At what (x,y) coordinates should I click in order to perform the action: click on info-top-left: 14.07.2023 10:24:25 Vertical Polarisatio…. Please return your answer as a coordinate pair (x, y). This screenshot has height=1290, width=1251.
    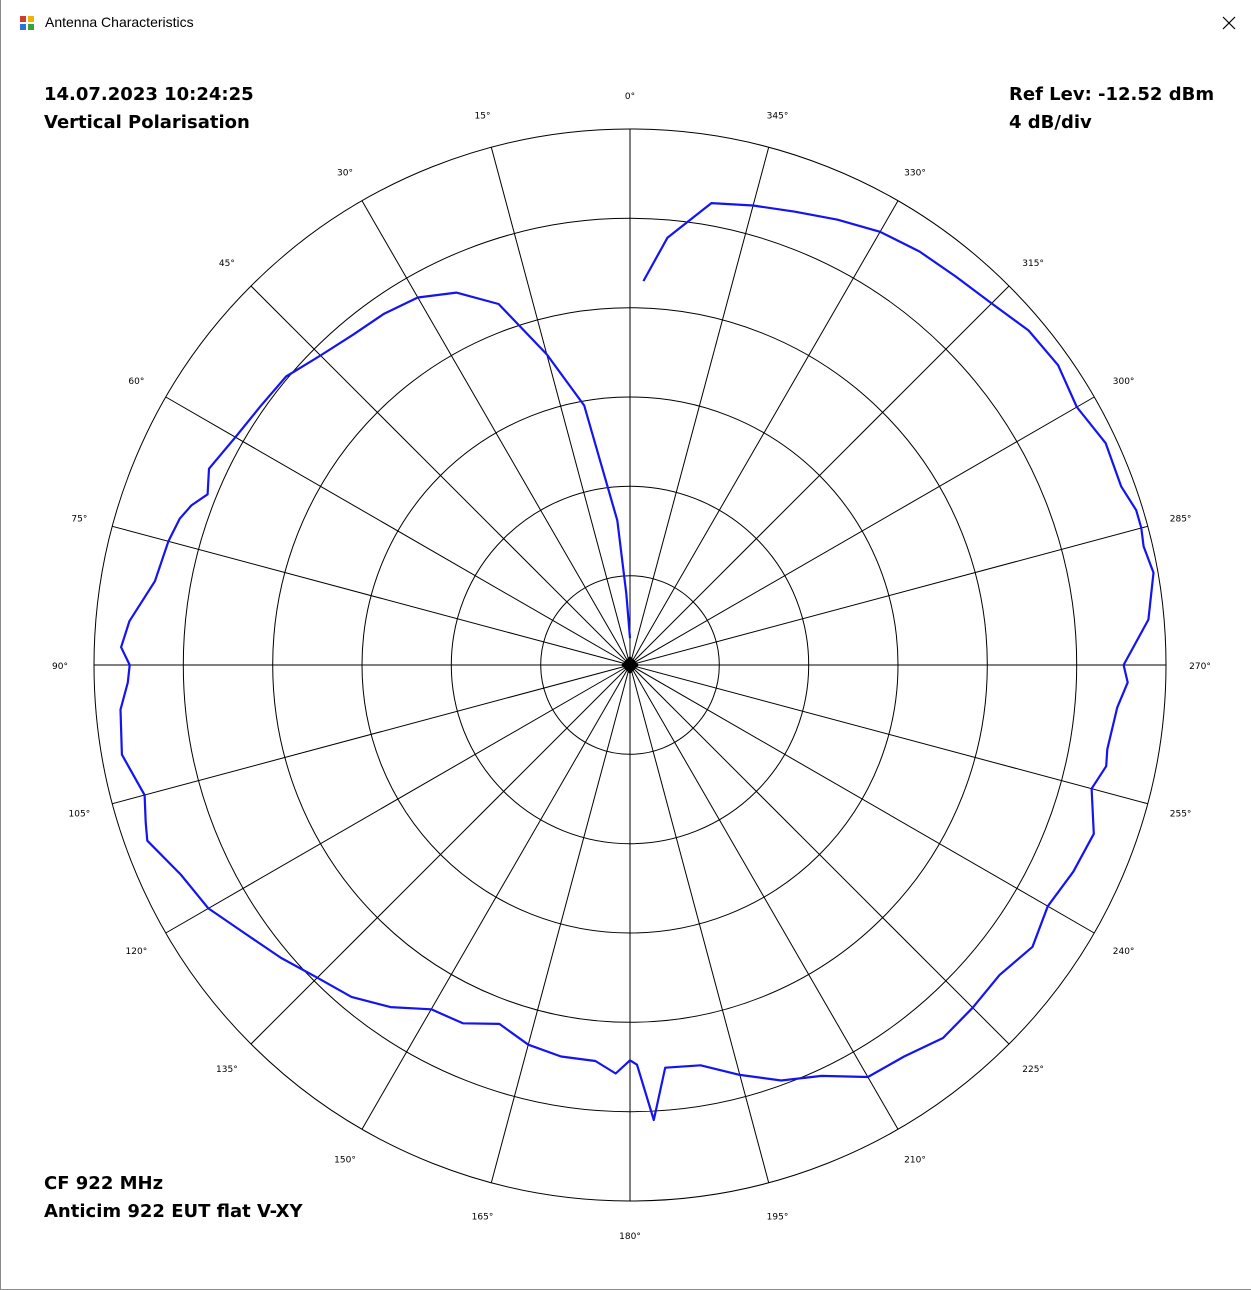
    Looking at the image, I should click on (149, 109).